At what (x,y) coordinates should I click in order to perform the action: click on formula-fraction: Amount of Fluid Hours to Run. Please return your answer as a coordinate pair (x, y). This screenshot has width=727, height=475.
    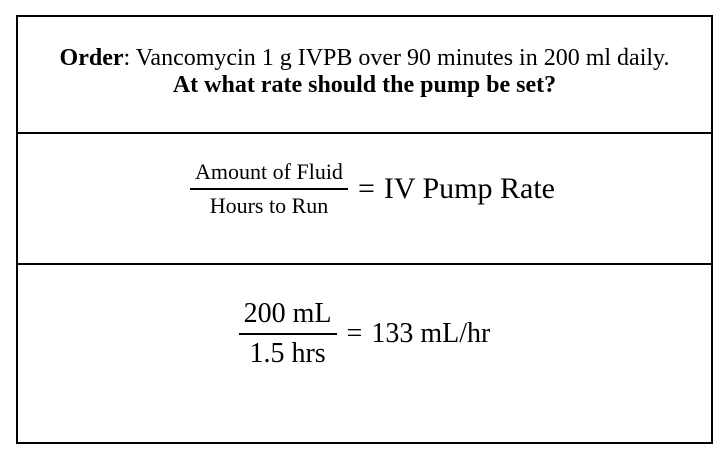
    Looking at the image, I should click on (269, 189).